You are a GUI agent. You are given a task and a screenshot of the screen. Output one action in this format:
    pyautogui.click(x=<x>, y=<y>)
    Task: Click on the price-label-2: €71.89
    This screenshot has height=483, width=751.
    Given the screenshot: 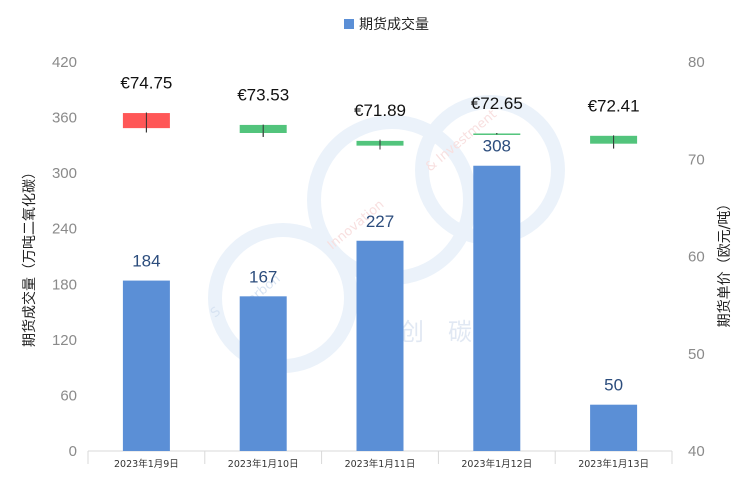 What is the action you would take?
    pyautogui.click(x=380, y=110)
    